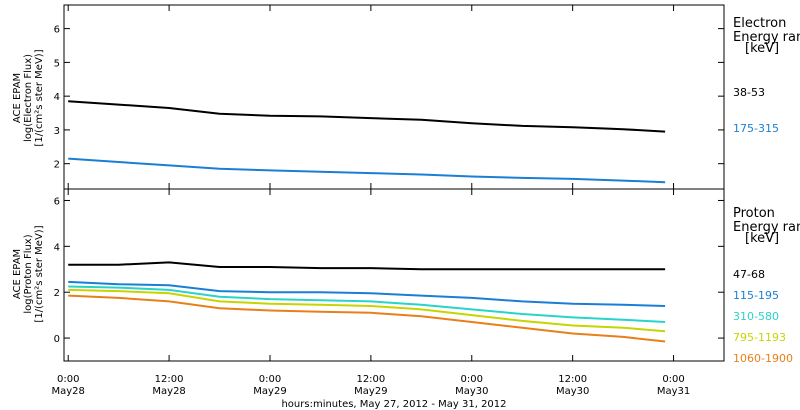 The height and width of the screenshot is (410, 800). I want to click on electron-ytick-label: 4, so click(57, 97).